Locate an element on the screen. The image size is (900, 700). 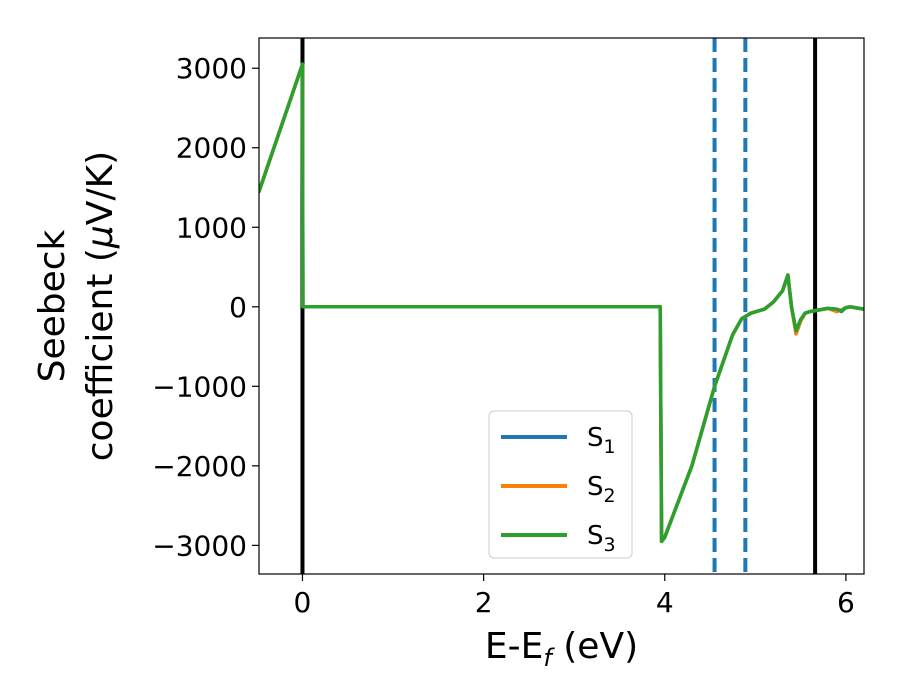
y-tick-label-2: 1000 is located at coordinates (211, 227).